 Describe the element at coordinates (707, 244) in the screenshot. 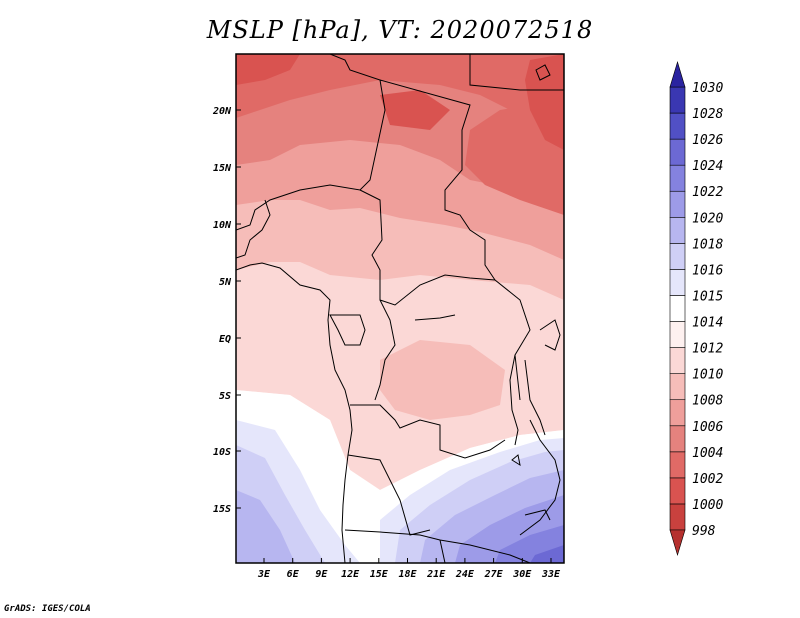

I see `colorbar-label: 1018` at that location.